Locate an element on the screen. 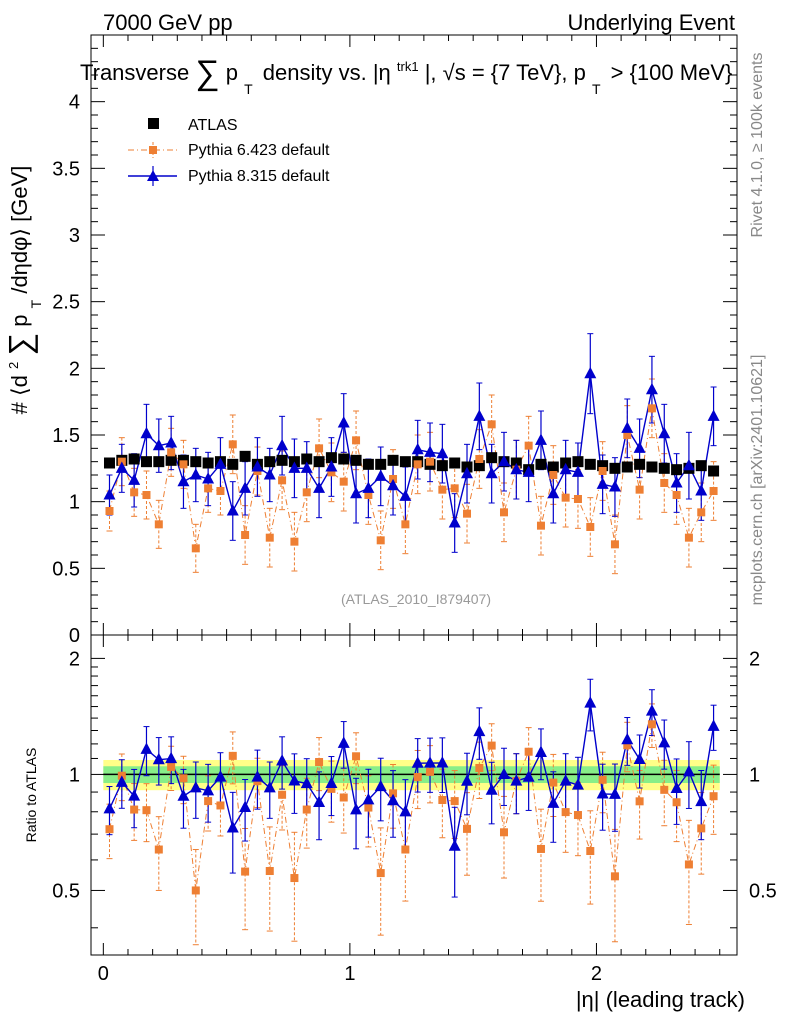 This screenshot has height=1024, width=786. y-tick-label: 2 is located at coordinates (74, 369).